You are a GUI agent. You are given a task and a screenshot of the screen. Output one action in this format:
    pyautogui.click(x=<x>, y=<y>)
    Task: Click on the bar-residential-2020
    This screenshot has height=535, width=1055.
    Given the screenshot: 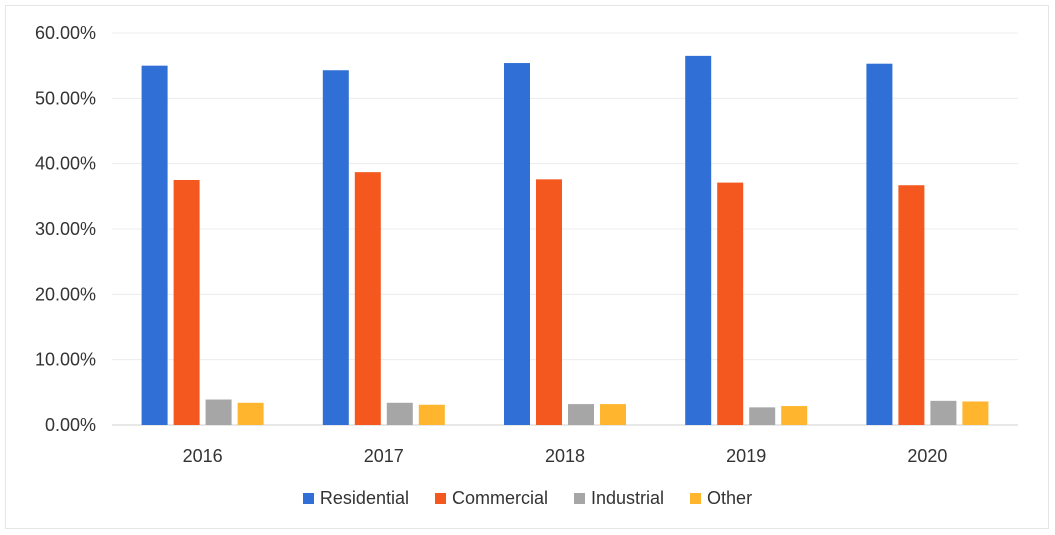 What is the action you would take?
    pyautogui.click(x=879, y=244)
    